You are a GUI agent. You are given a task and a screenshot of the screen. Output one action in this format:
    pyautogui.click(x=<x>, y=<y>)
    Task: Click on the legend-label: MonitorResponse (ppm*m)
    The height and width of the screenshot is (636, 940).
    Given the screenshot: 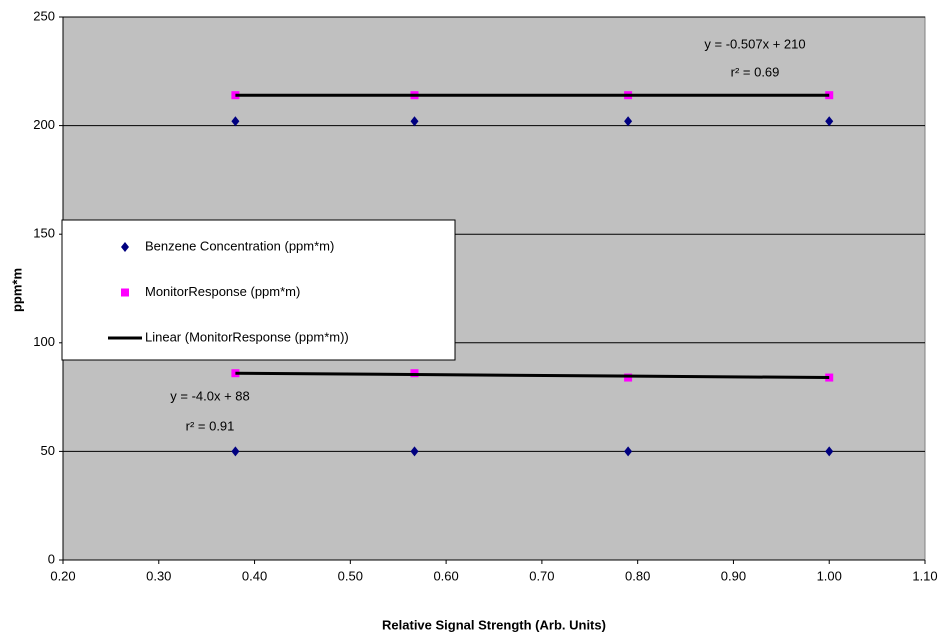 What is the action you would take?
    pyautogui.click(x=222, y=291)
    